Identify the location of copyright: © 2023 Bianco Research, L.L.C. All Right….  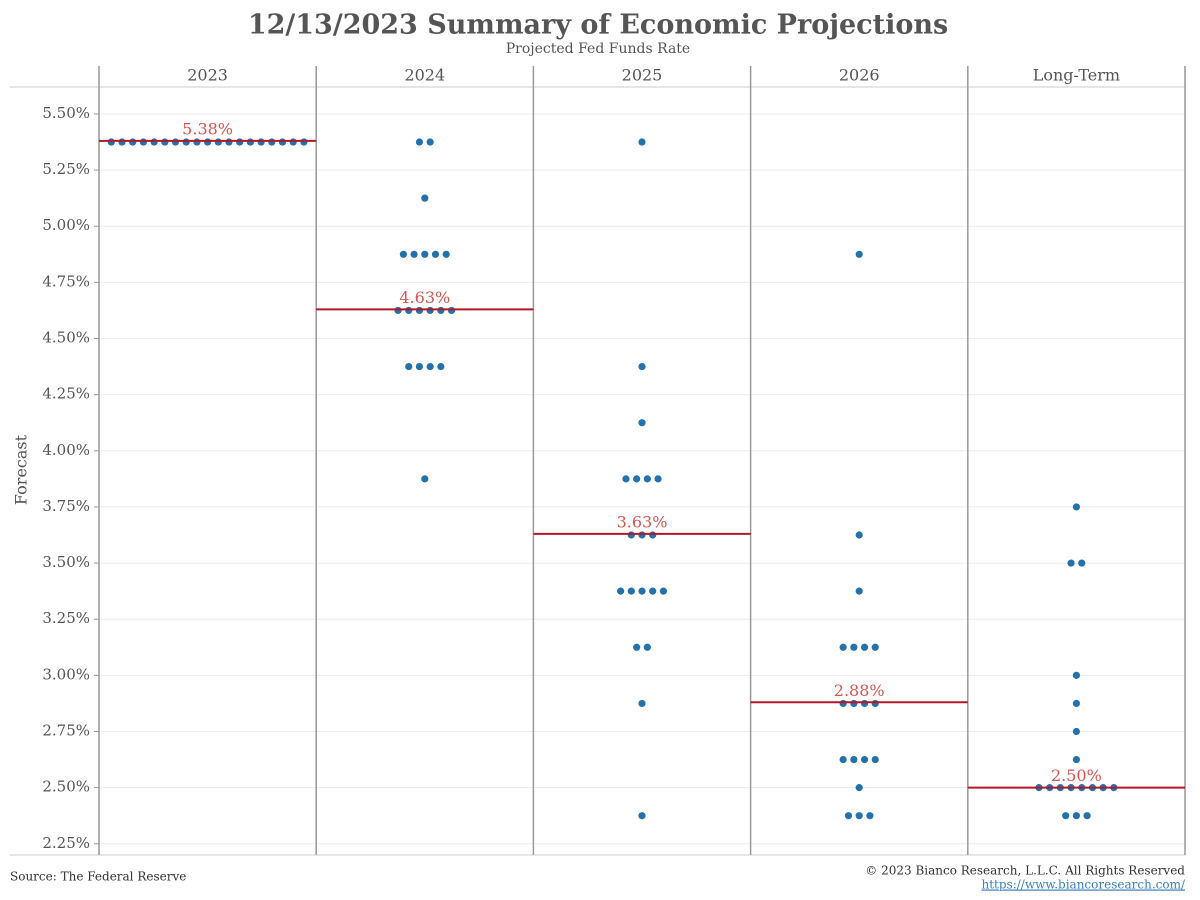
(1025, 871).